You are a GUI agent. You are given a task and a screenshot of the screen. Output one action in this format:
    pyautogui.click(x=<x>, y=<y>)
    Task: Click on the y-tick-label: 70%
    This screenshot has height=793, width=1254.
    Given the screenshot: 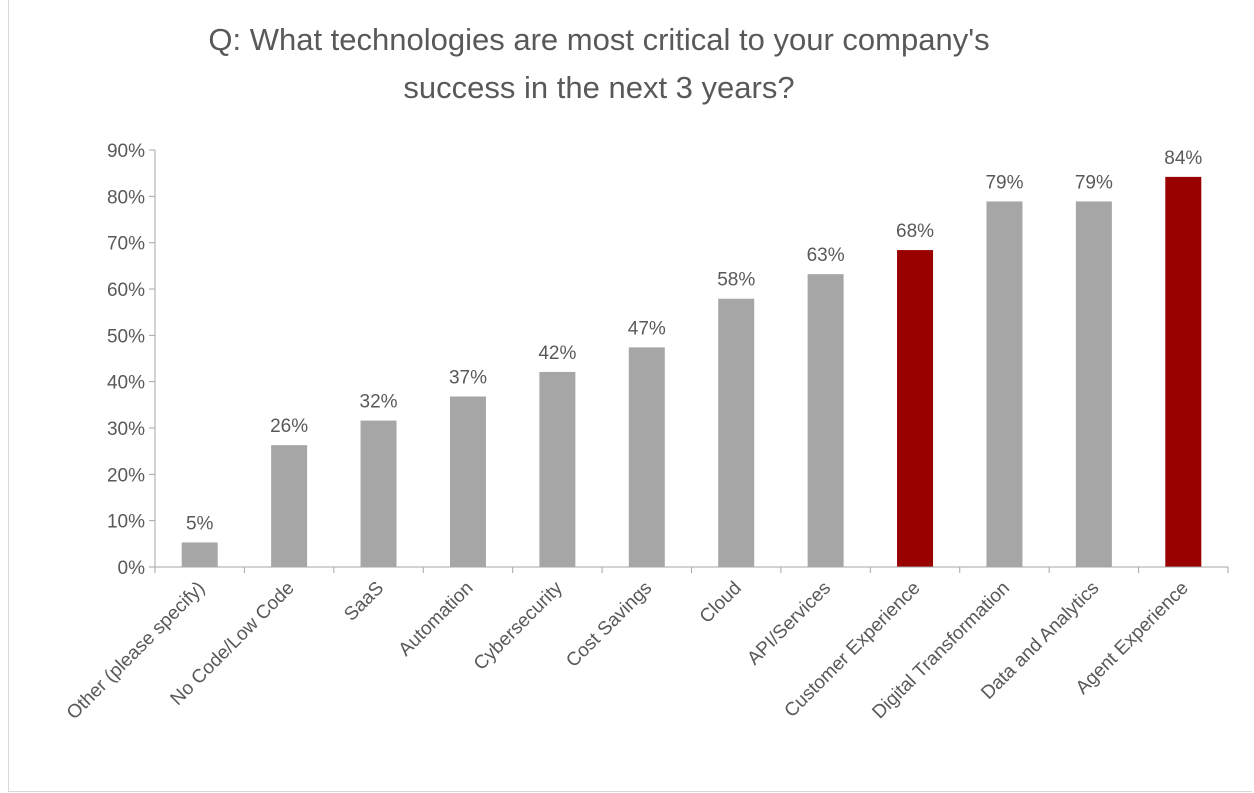 What is the action you would take?
    pyautogui.click(x=126, y=244)
    